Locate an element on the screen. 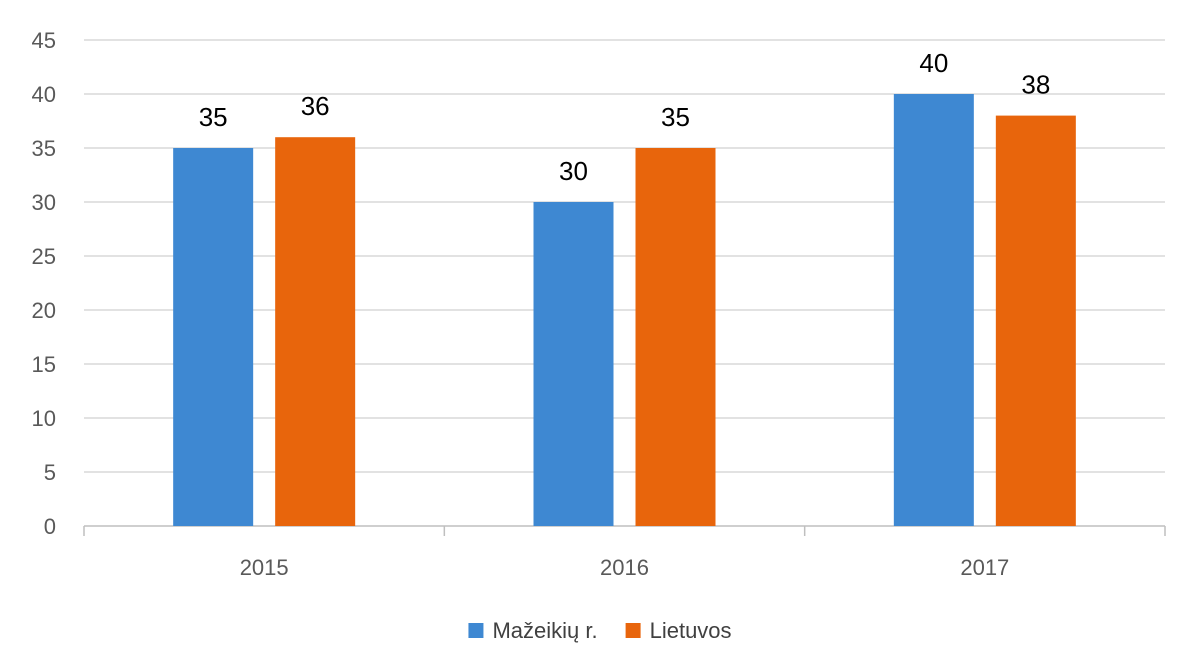  data-label: 36 is located at coordinates (315, 106).